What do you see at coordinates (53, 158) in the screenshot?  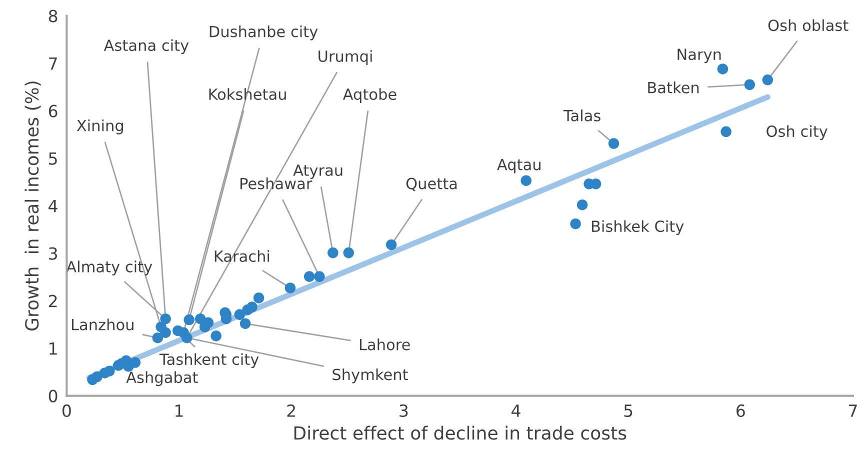 I see `y-tick-label: 5` at bounding box center [53, 158].